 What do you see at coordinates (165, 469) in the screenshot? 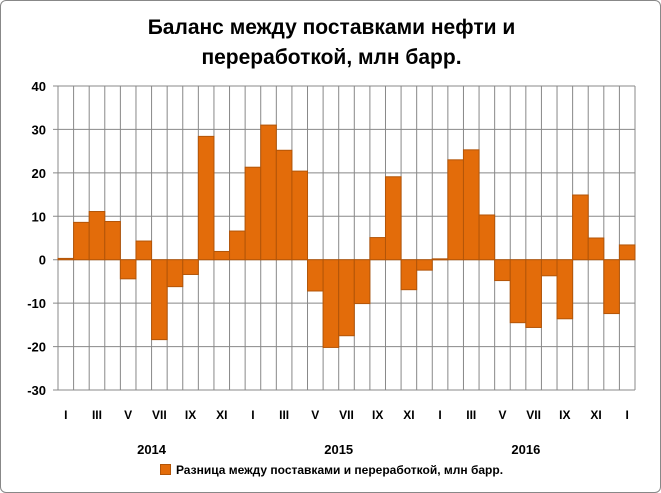
I see `legend-swatch` at bounding box center [165, 469].